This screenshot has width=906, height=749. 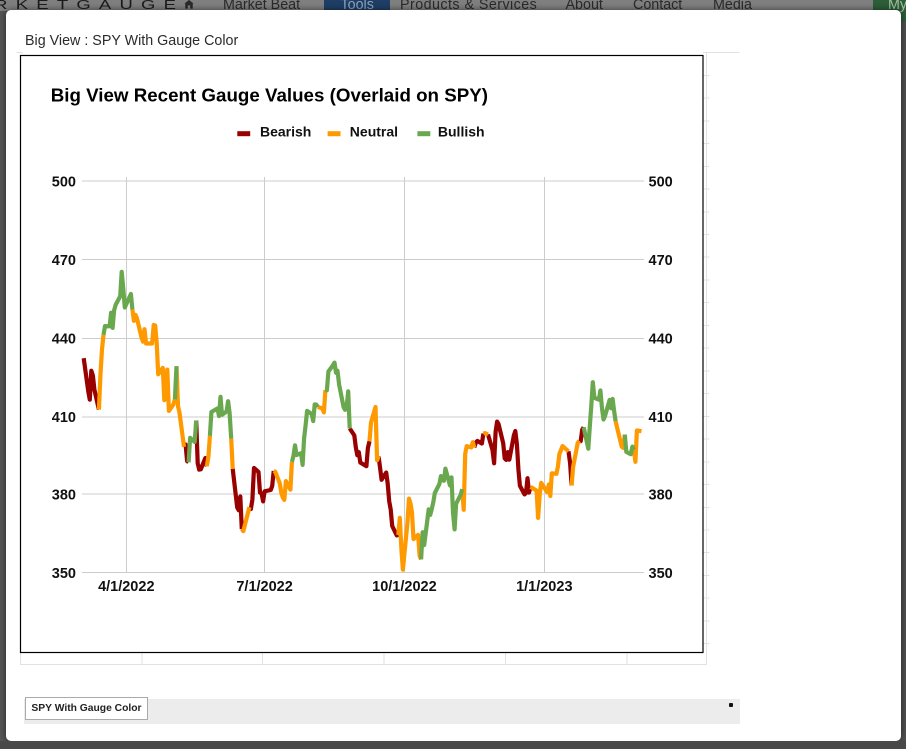 I want to click on svg-text: Bearish, so click(x=285, y=132).